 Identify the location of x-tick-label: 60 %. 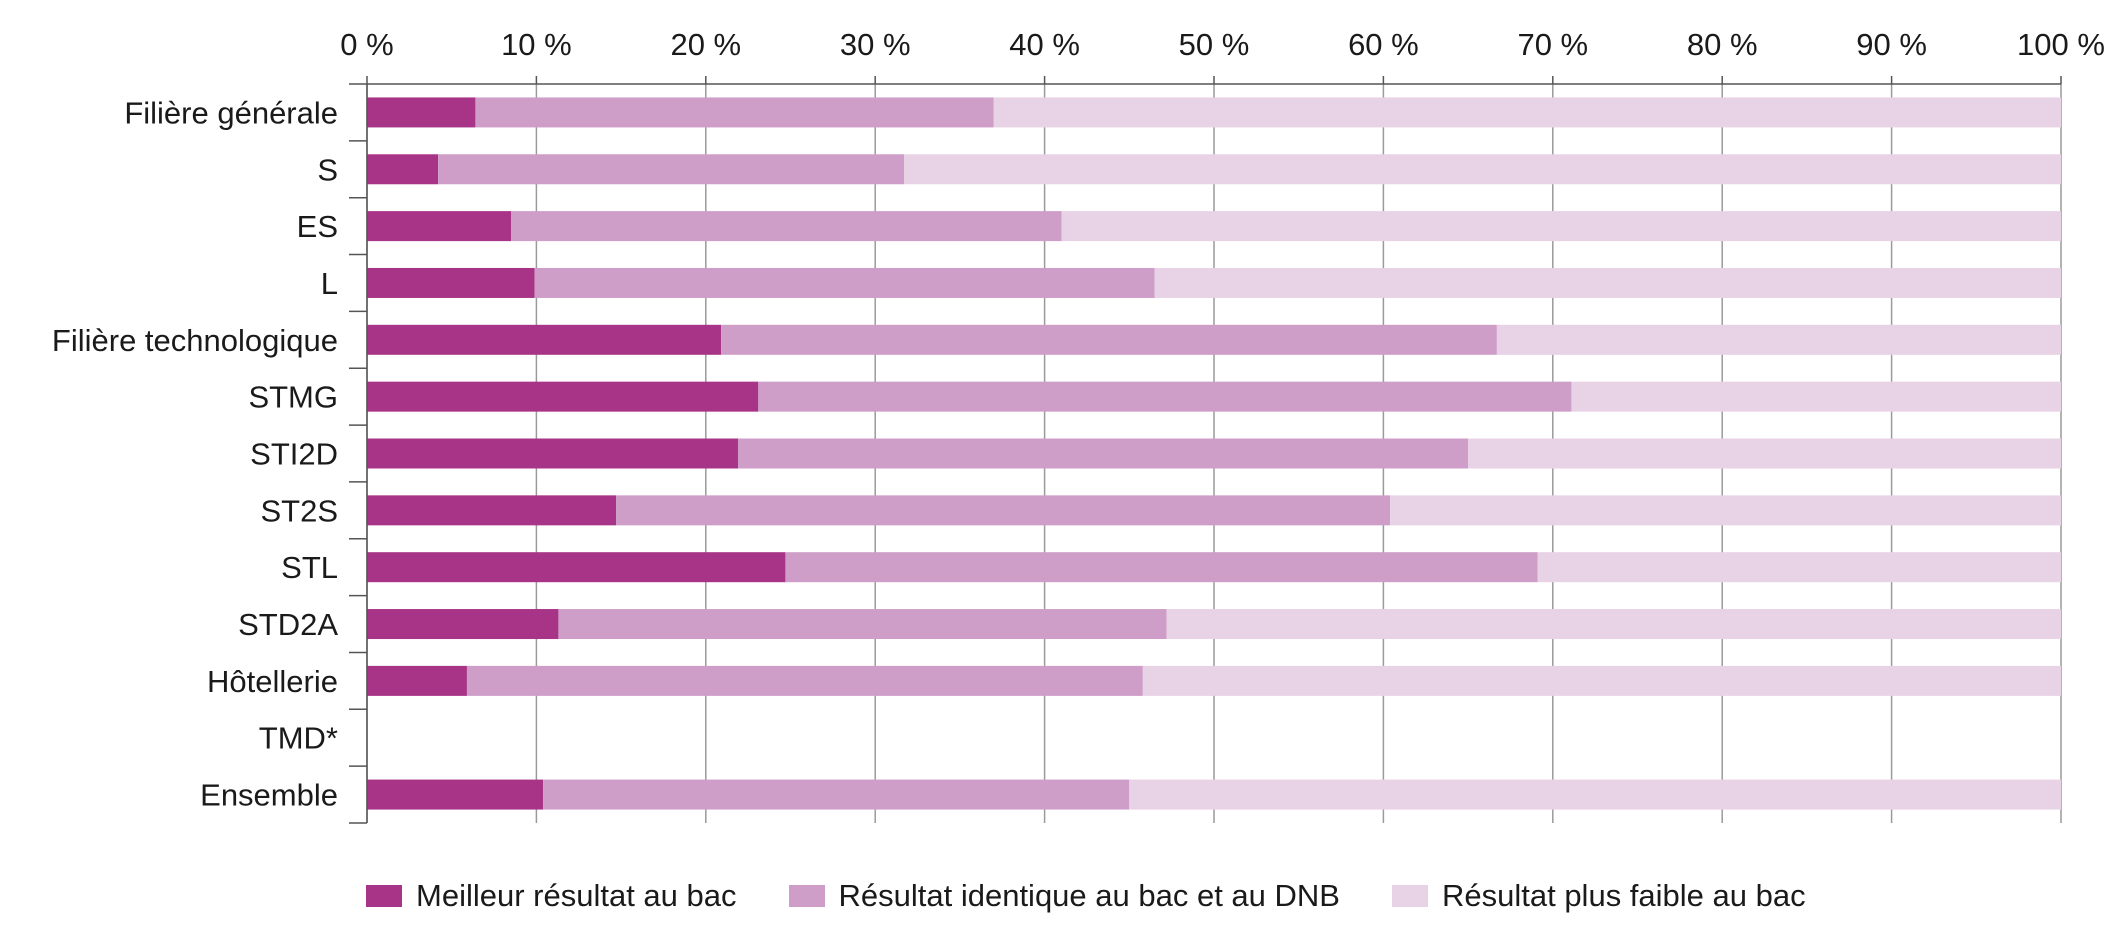
(1383, 44).